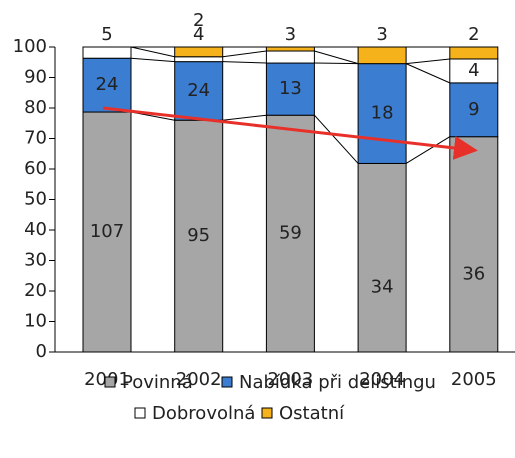 Image resolution: width=515 pixels, height=458 pixels. What do you see at coordinates (35, 321) in the screenshot?
I see `y-tick-label: 10` at bounding box center [35, 321].